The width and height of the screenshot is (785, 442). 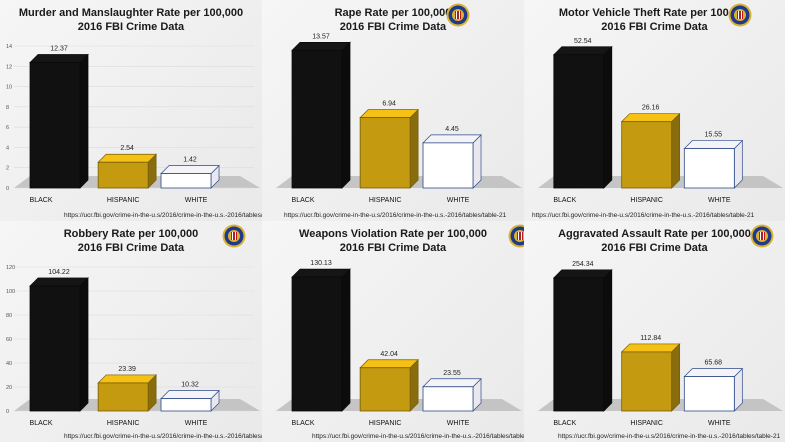 I want to click on bar-chart-plot: 52.54 BLACK 26.16 HISPANIC 15.55 WHITE, so click(x=660, y=121).